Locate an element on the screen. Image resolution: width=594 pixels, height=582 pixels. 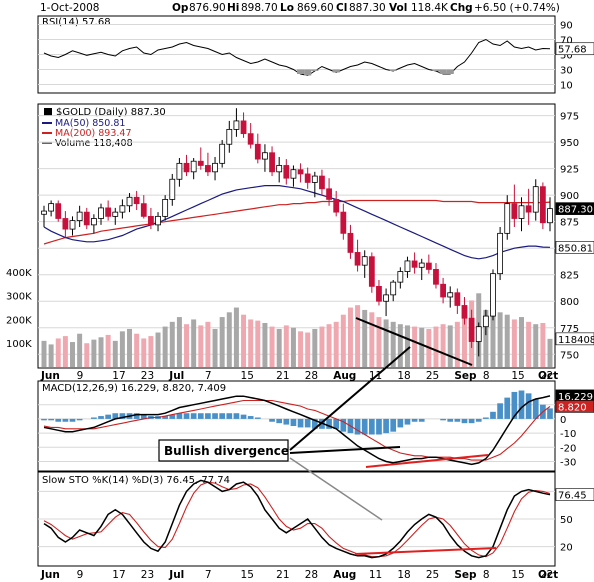
stochastic-value-label: 76.45 is located at coordinates (572, 496).